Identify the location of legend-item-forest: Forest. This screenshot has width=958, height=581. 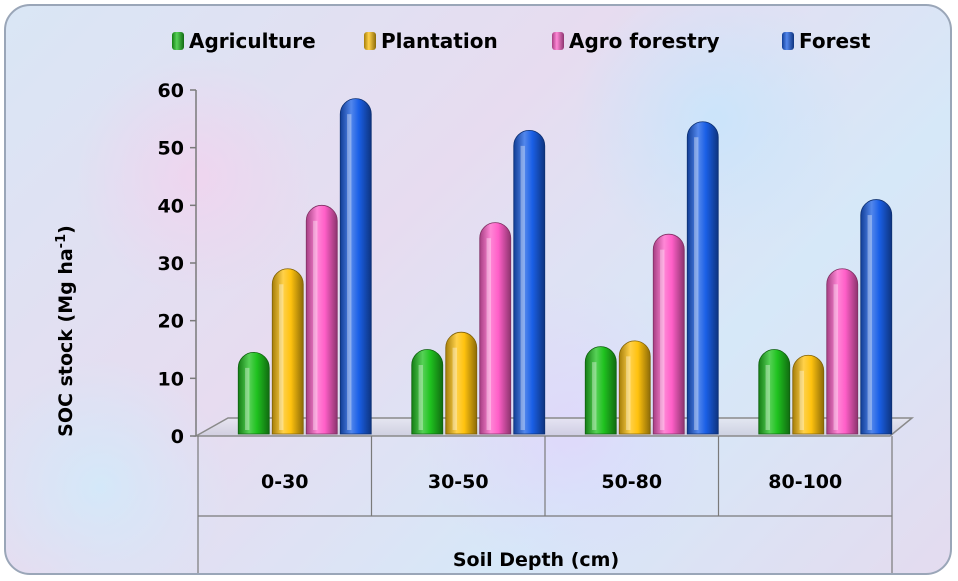
(826, 41).